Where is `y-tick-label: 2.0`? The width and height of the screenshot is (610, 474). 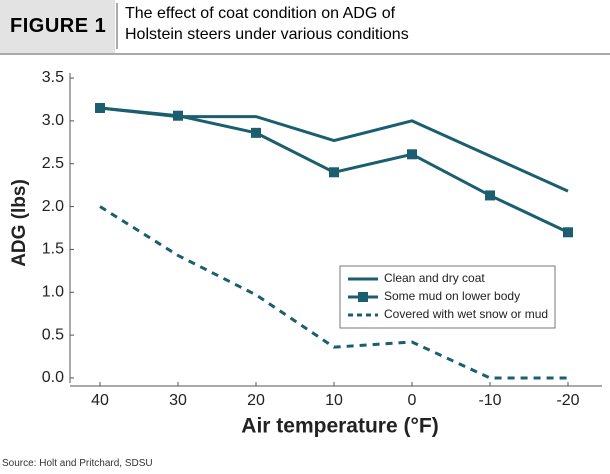
y-tick-label: 2.0 is located at coordinates (53, 206).